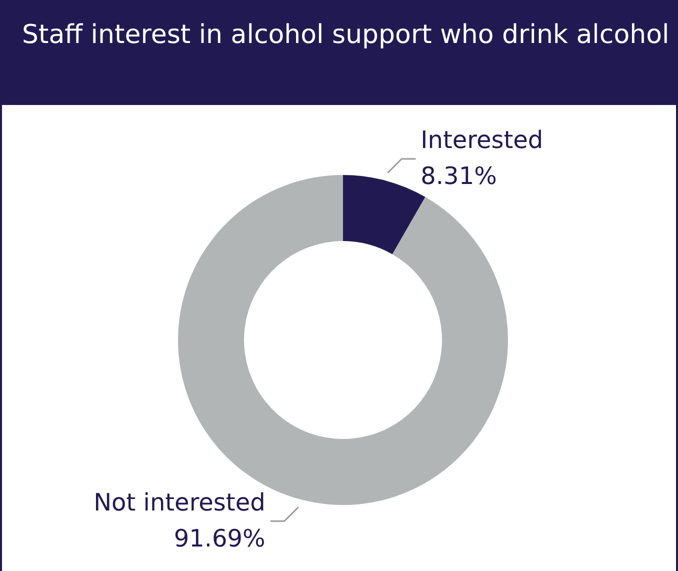 This screenshot has width=678, height=571. Describe the element at coordinates (482, 140) in the screenshot. I see `slice-label: Interested` at that location.